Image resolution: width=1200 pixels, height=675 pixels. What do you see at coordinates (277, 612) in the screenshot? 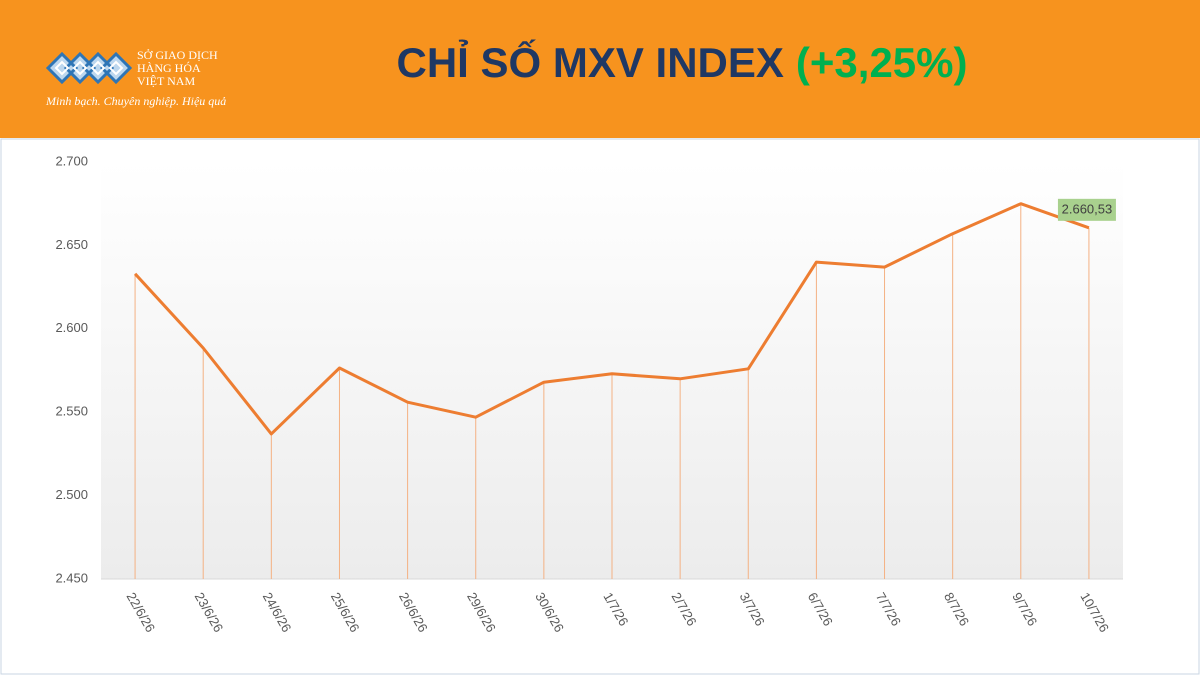
I see `x-tick-label: 24/6/26` at bounding box center [277, 612].